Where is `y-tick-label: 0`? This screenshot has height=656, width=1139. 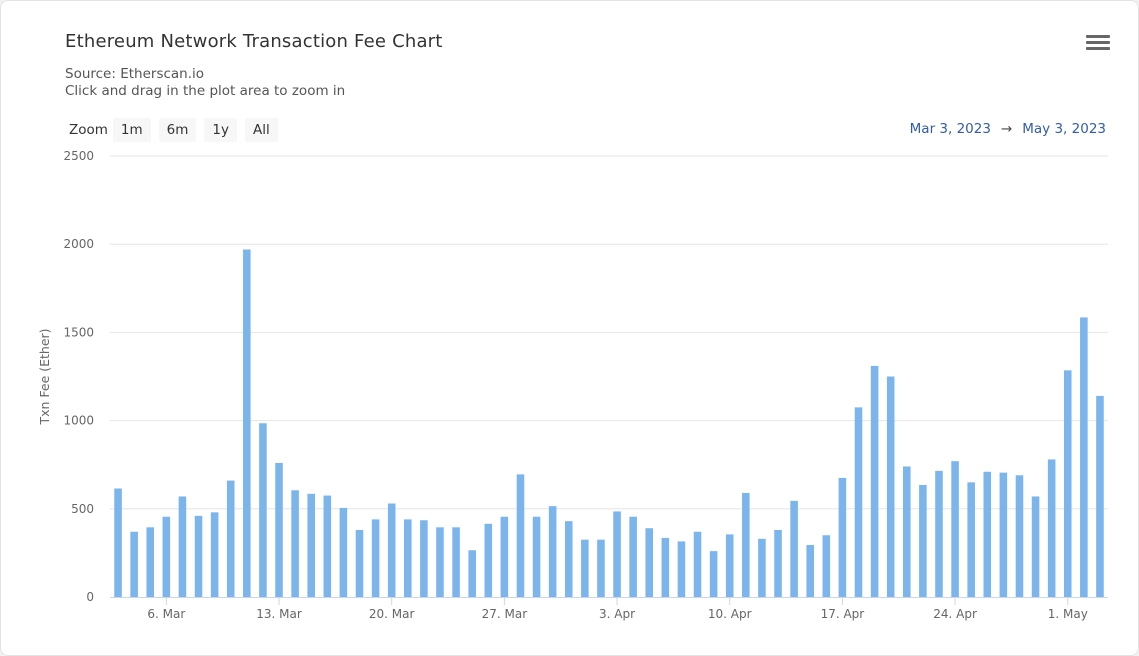 y-tick-label: 0 is located at coordinates (90, 597).